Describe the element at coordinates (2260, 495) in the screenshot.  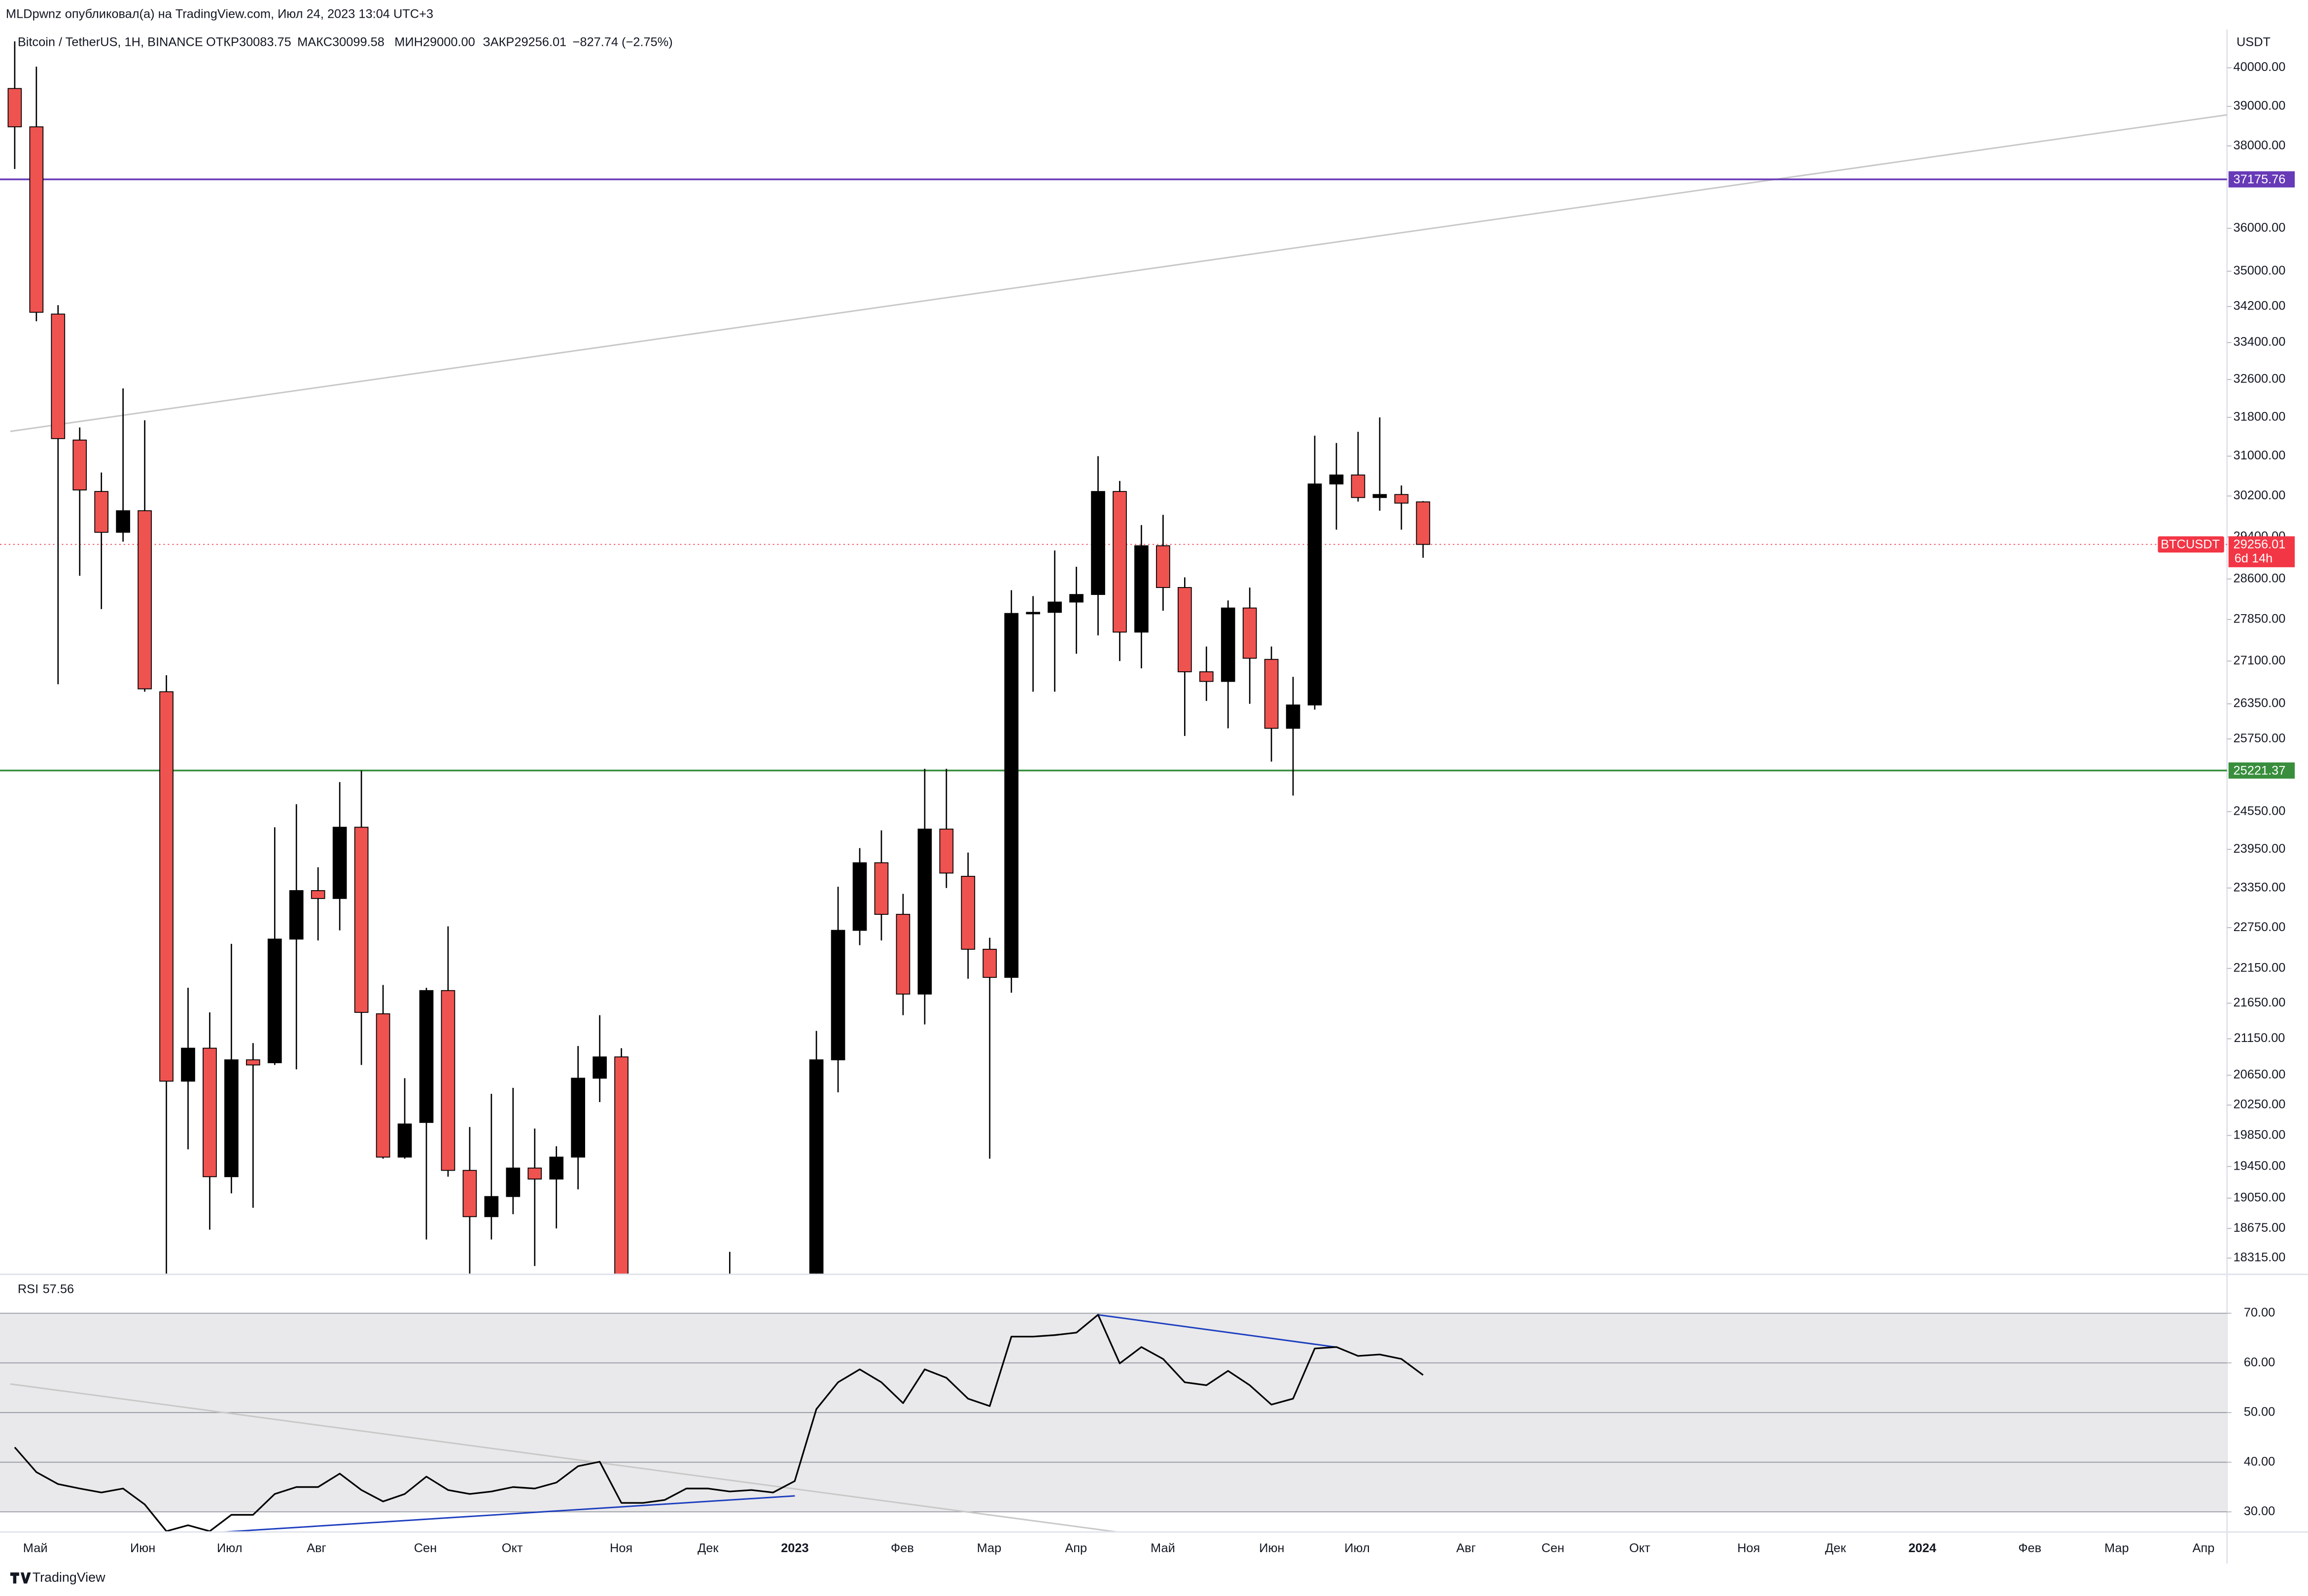
I see `y-tick-label: 30200.00` at that location.